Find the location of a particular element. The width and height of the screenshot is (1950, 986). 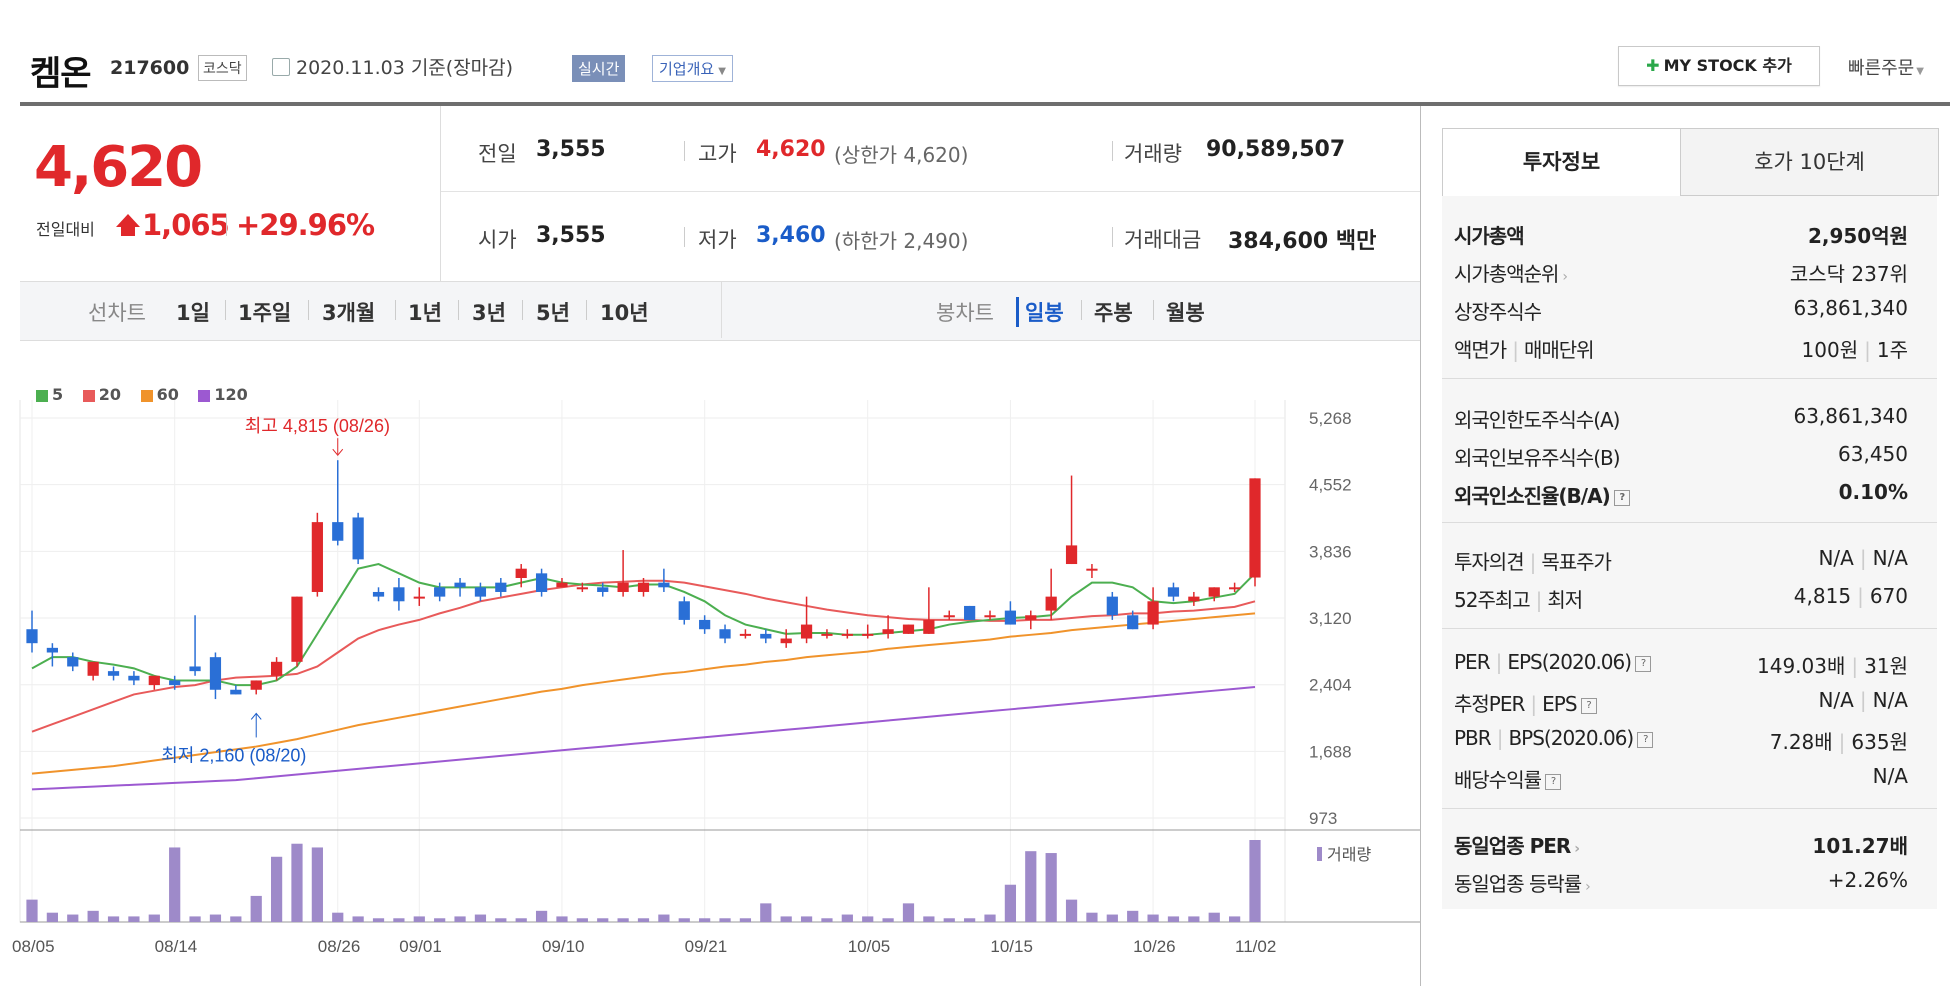

candle-weekly: 주봉 is located at coordinates (1113, 313).